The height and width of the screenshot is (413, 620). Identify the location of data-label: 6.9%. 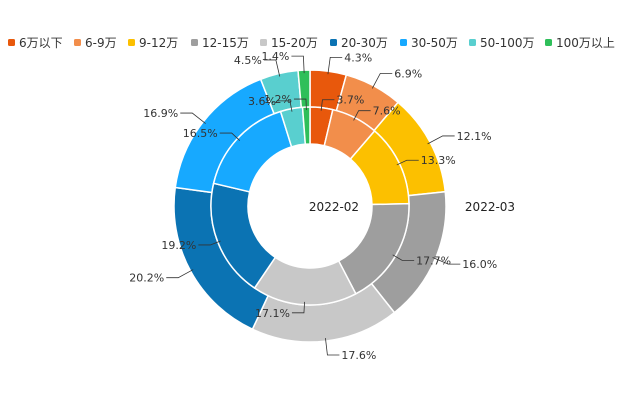
(408, 73).